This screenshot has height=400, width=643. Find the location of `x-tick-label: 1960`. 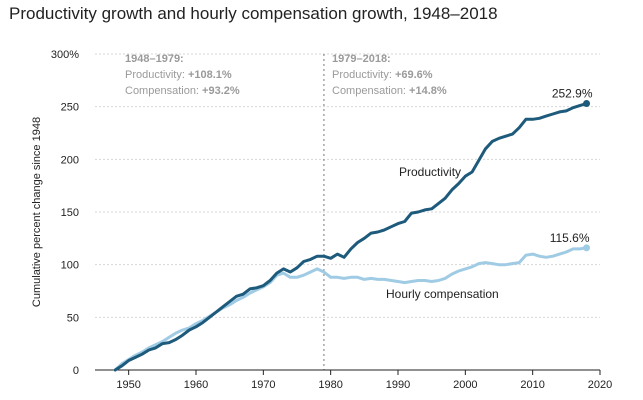

x-tick-label: 1960 is located at coordinates (196, 385).